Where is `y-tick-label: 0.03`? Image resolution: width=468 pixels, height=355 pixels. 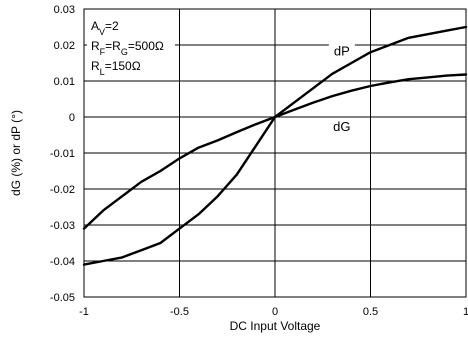
y-tick-label: 0.03 is located at coordinates (64, 10).